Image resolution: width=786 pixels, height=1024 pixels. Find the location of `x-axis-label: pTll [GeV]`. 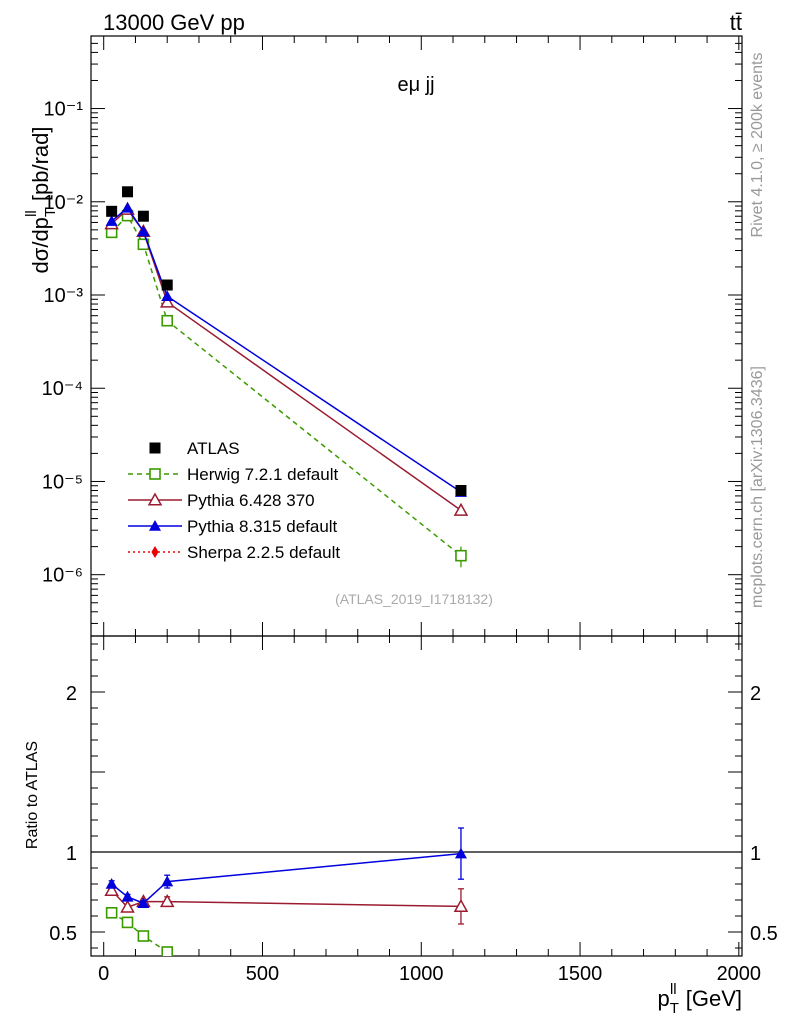

x-axis-label: pTll [GeV] is located at coordinates (700, 999).